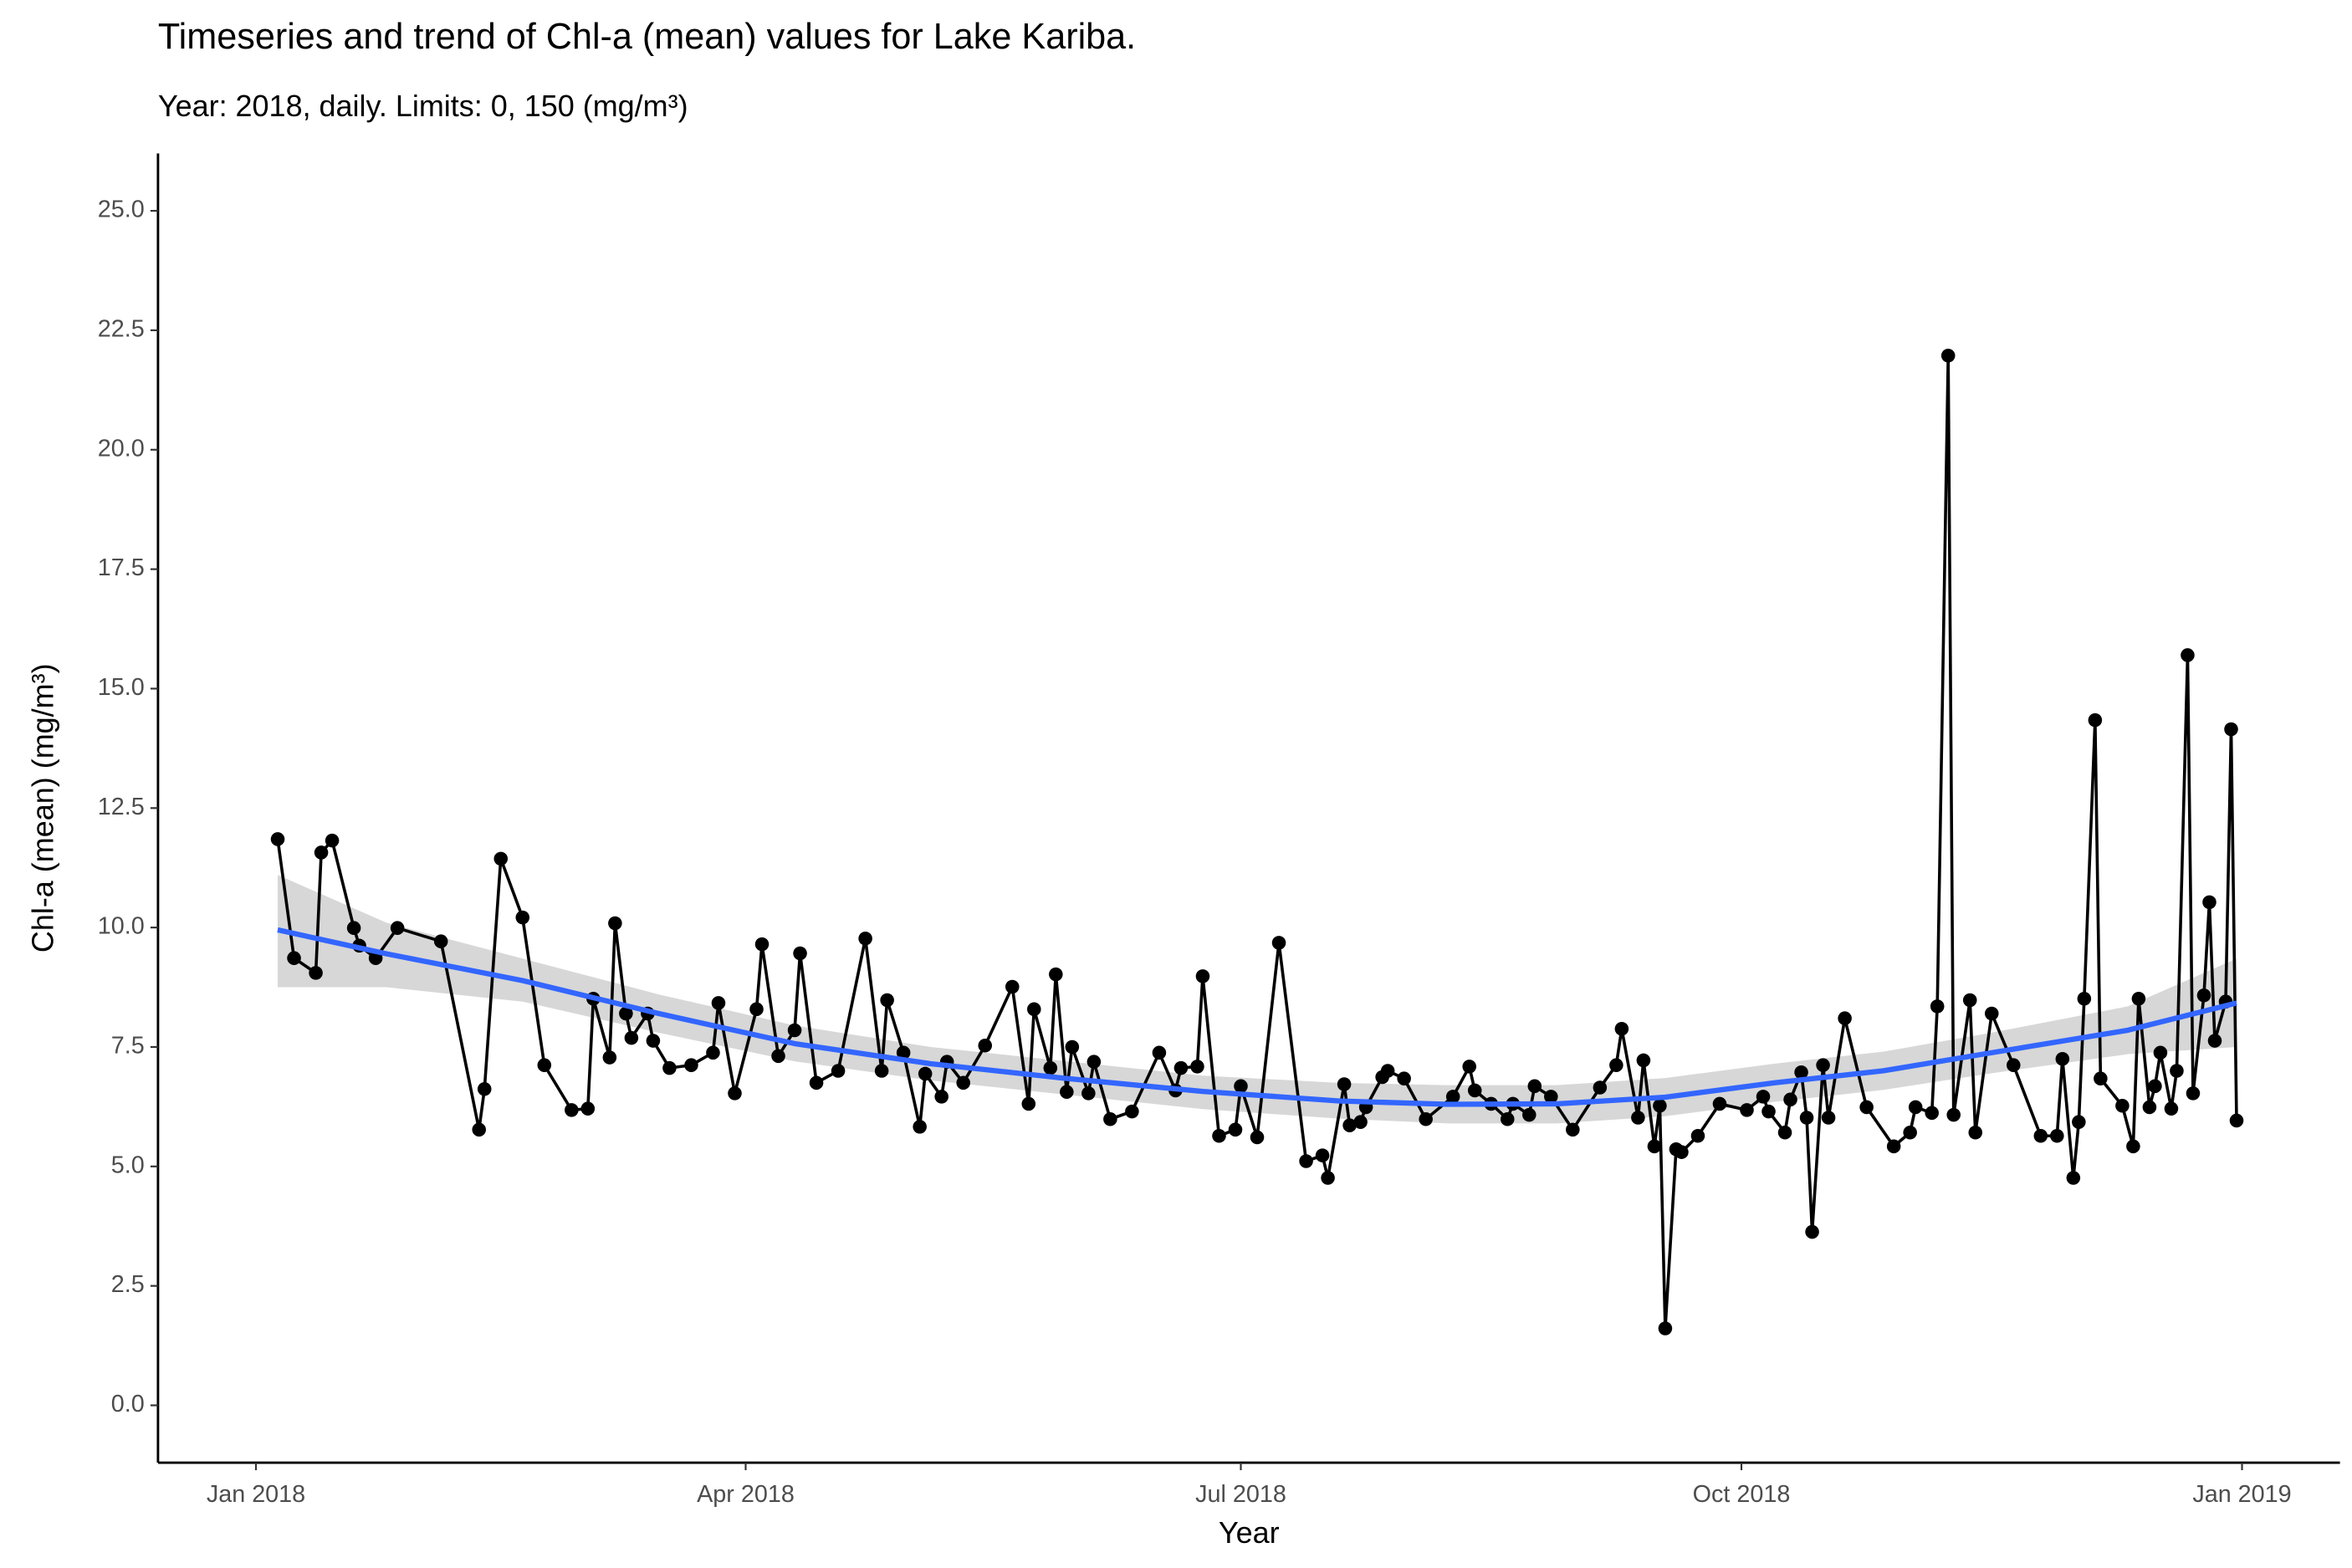  What do you see at coordinates (121, 448) in the screenshot?
I see `y-tick-label: 20.0` at bounding box center [121, 448].